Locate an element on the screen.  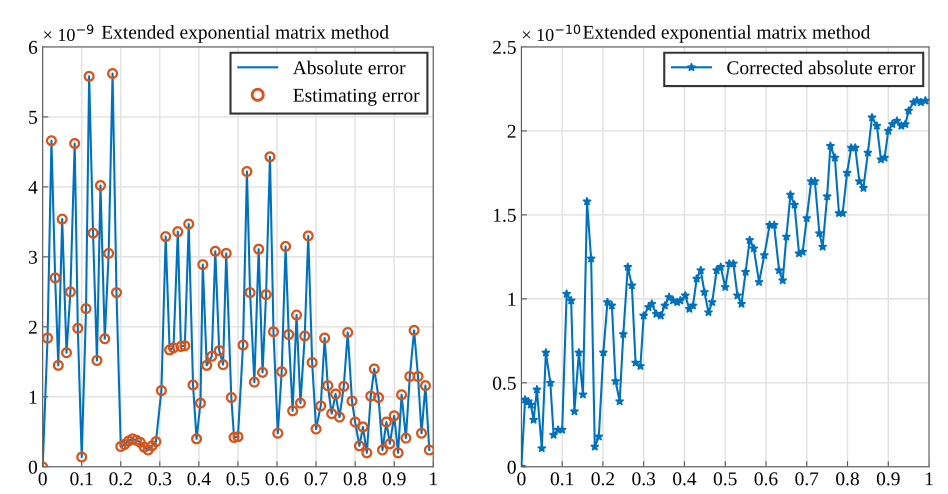
y-tick-label: 0.5 is located at coordinates (504, 383).